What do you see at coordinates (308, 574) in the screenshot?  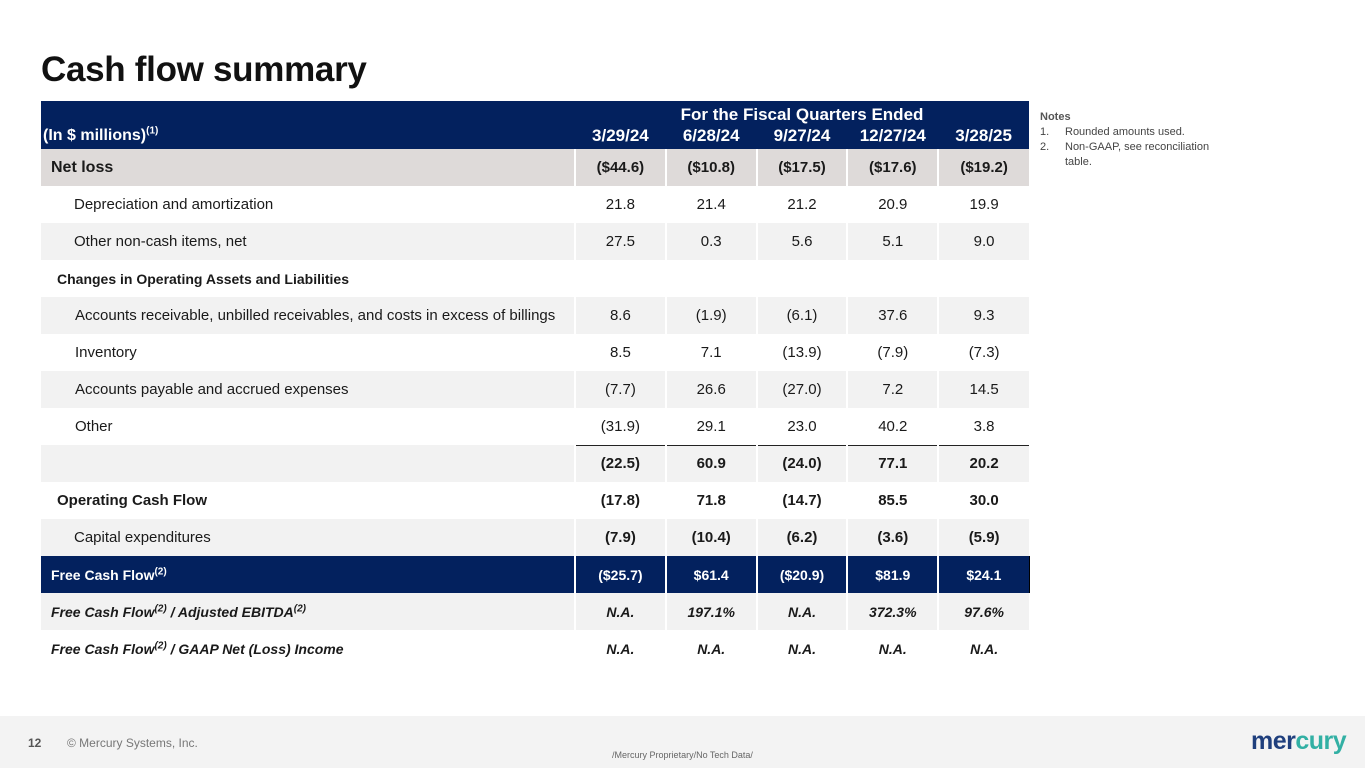 I see `row-label: Free Cash Flow(2)` at bounding box center [308, 574].